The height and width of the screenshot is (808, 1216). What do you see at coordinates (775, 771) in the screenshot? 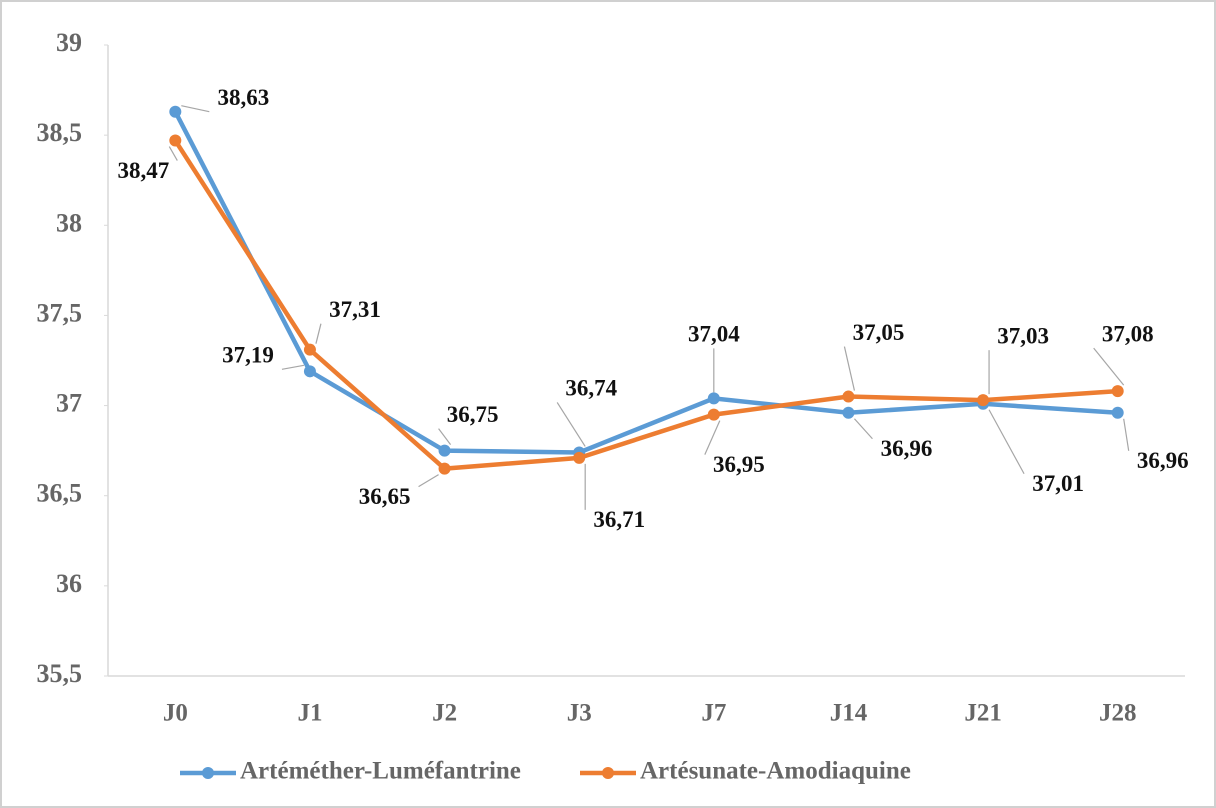
I see `legend-label: Artésunate-Amodiaquine` at bounding box center [775, 771].